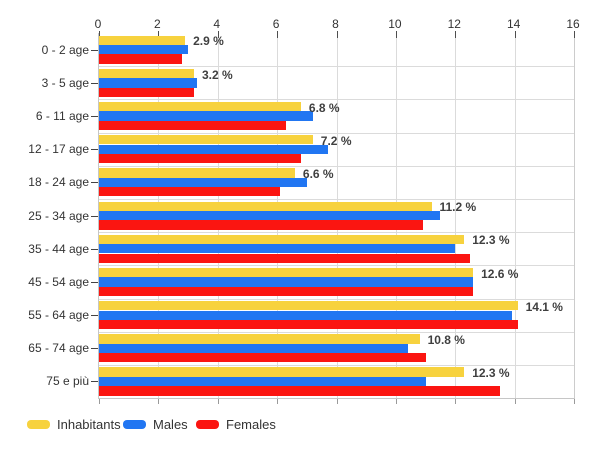  I want to click on value-label: 14.1 %, so click(544, 306).